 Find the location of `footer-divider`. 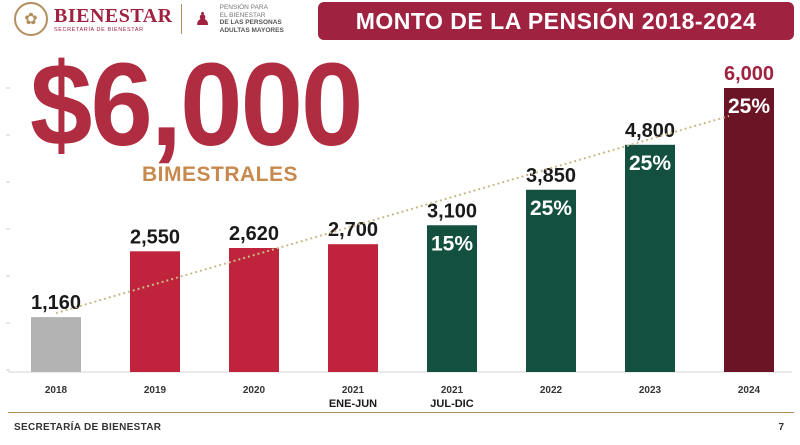

footer-divider is located at coordinates (401, 412).